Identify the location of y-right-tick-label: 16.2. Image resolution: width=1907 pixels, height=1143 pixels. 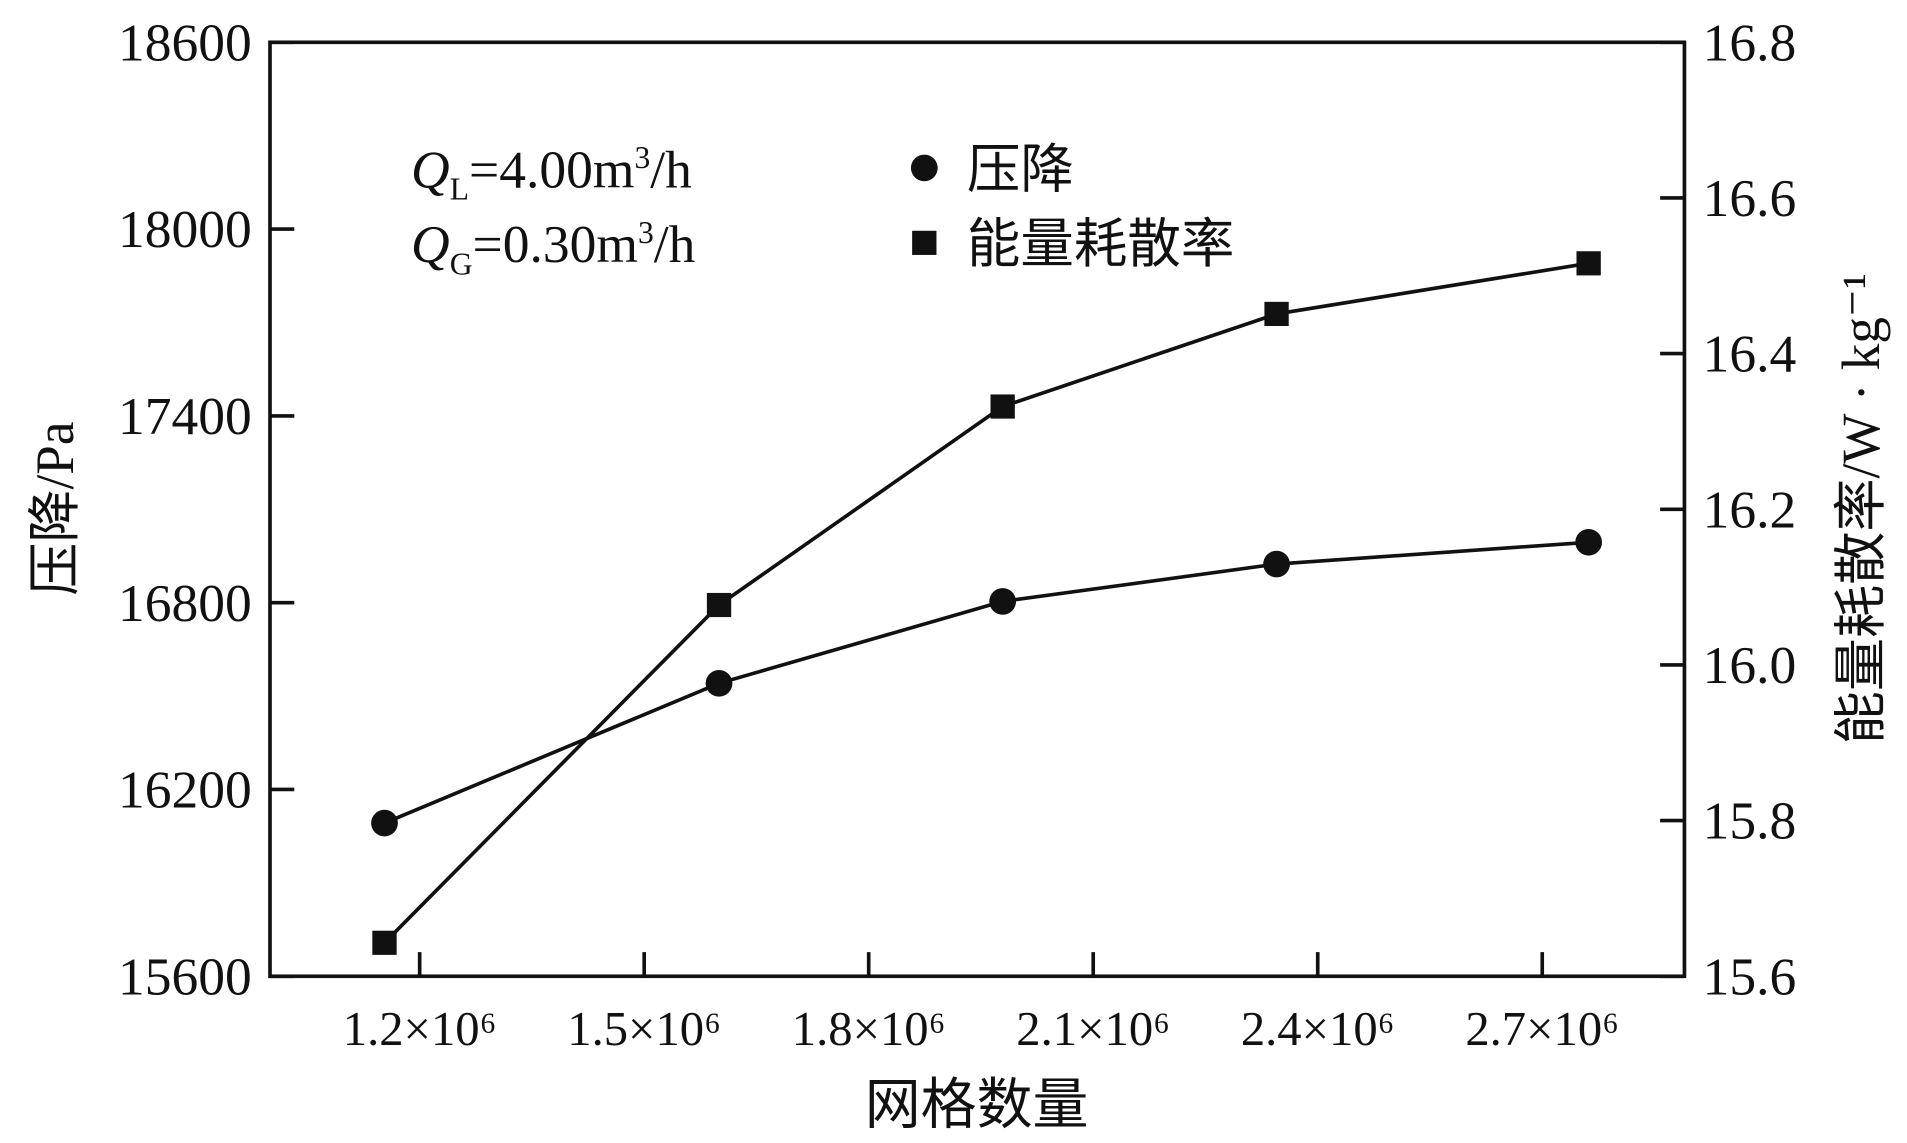
(1750, 510).